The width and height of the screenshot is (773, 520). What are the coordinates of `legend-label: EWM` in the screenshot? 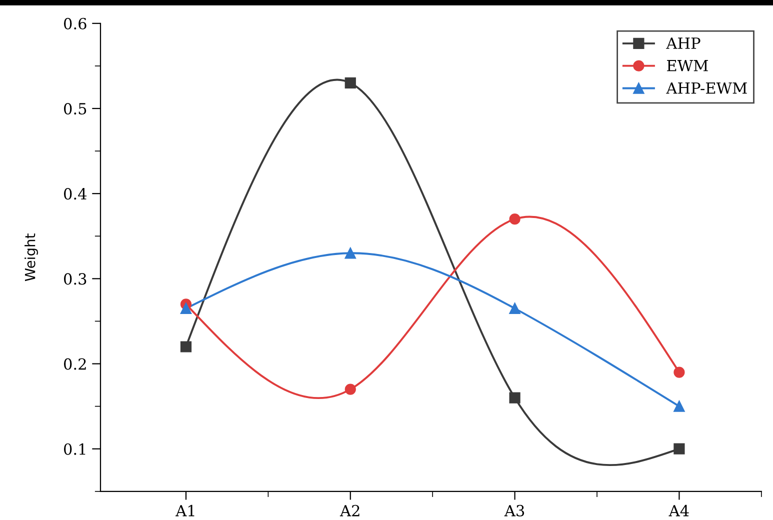 It's located at (687, 66).